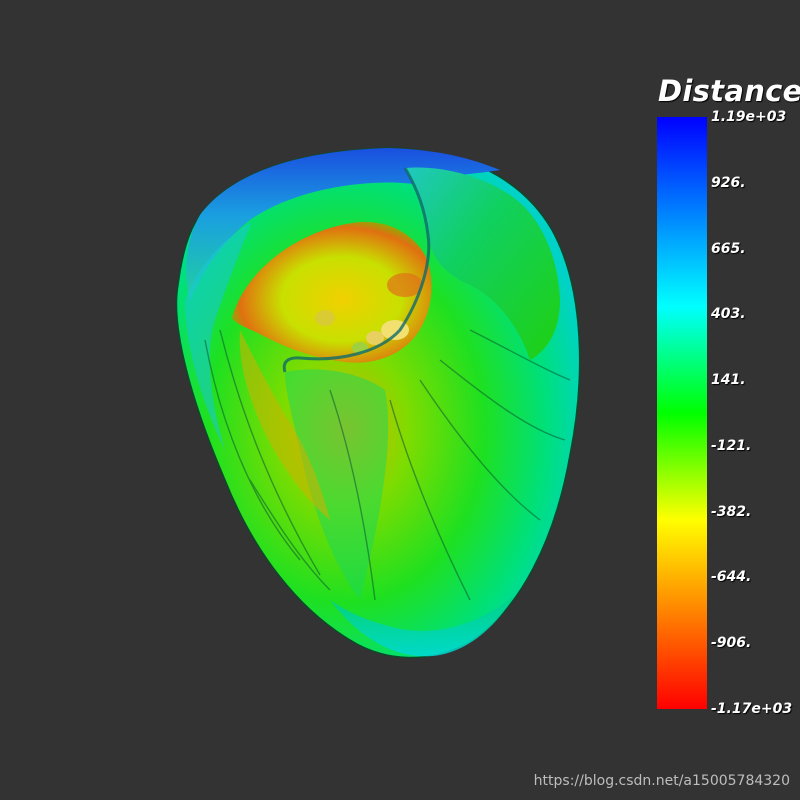 This screenshot has width=800, height=800. What do you see at coordinates (731, 512) in the screenshot?
I see `tick-label: -382.` at bounding box center [731, 512].